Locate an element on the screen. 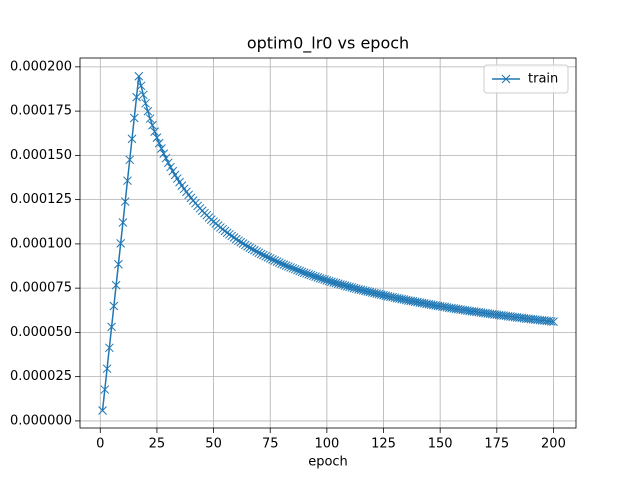 The width and height of the screenshot is (640, 480). legend-marker is located at coordinates (506, 79).